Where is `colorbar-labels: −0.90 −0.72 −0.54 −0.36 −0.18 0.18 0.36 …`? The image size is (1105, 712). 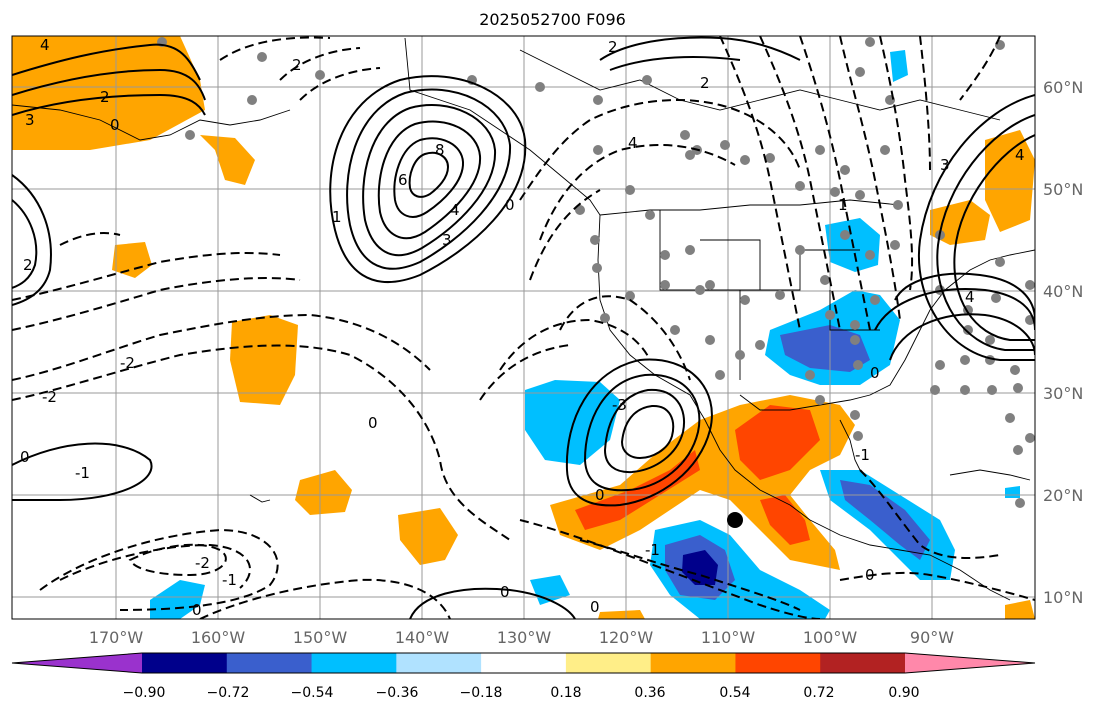 colorbar-labels: −0.90 −0.72 −0.54 −0.36 −0.18 0.18 0.36 … is located at coordinates (521, 693).